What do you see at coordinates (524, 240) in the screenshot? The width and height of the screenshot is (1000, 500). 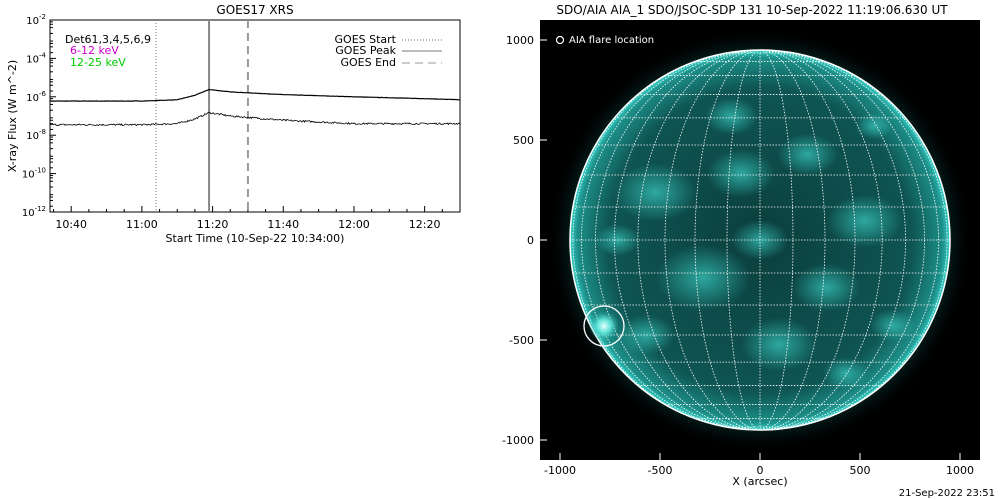 I see `aia-y-axis: 1000 500 0 -500 -1000` at bounding box center [524, 240].